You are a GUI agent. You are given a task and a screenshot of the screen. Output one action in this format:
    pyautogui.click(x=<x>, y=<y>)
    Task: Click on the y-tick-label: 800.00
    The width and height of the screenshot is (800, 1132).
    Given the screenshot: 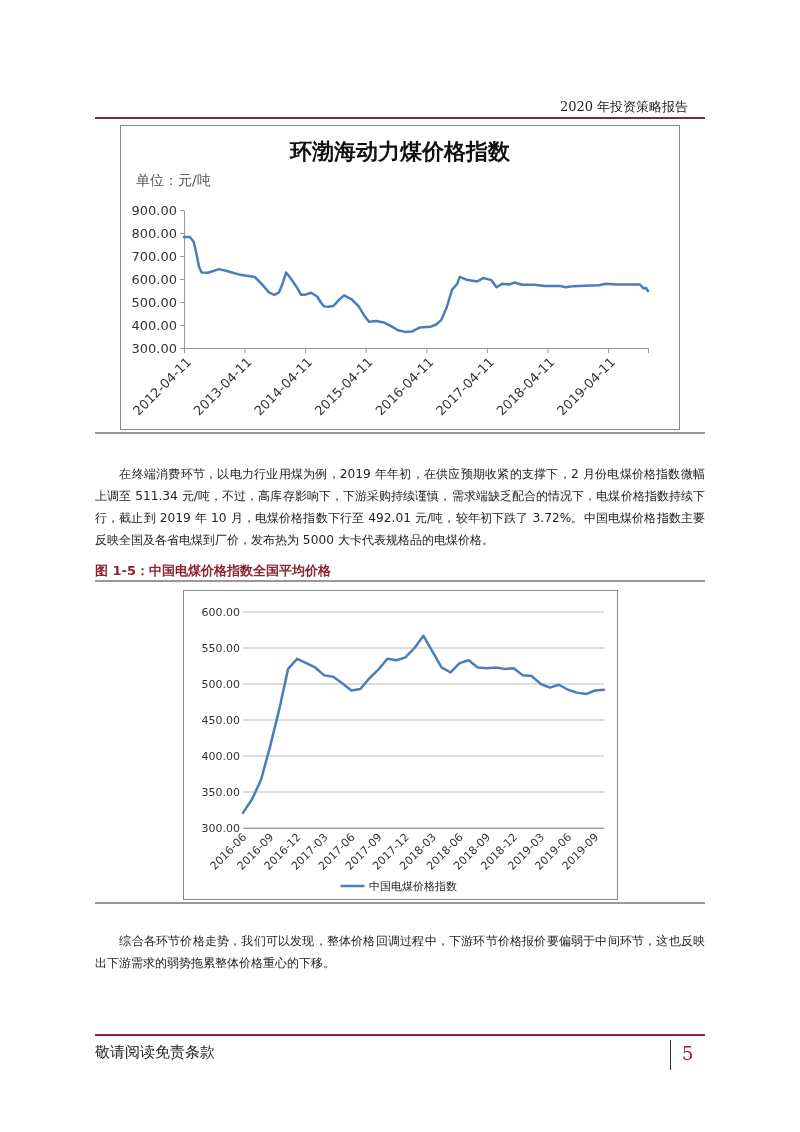 What is the action you would take?
    pyautogui.click(x=154, y=233)
    